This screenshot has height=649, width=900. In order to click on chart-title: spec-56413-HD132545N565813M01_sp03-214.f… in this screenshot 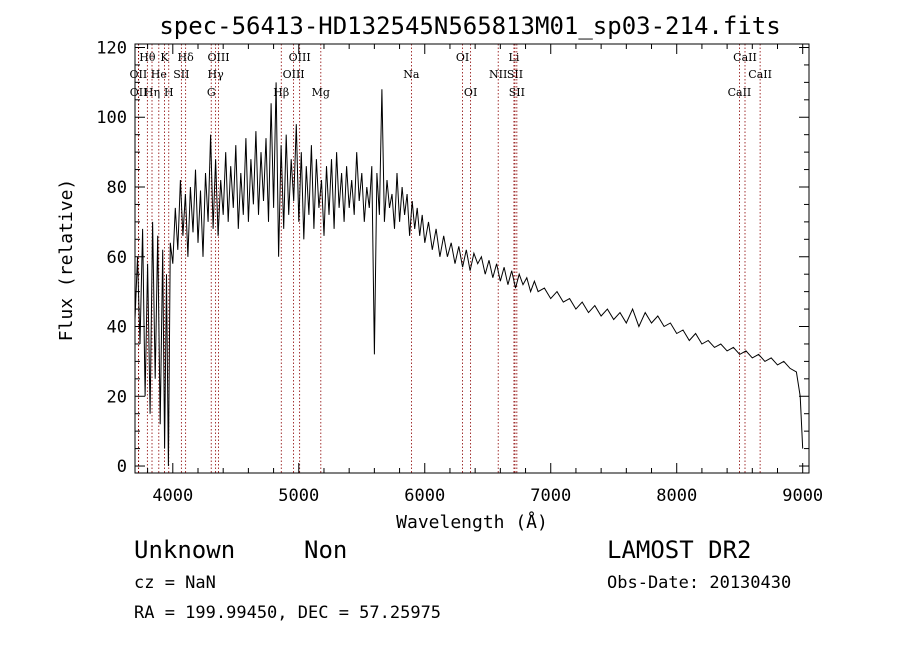, I will do `click(469, 26)`.